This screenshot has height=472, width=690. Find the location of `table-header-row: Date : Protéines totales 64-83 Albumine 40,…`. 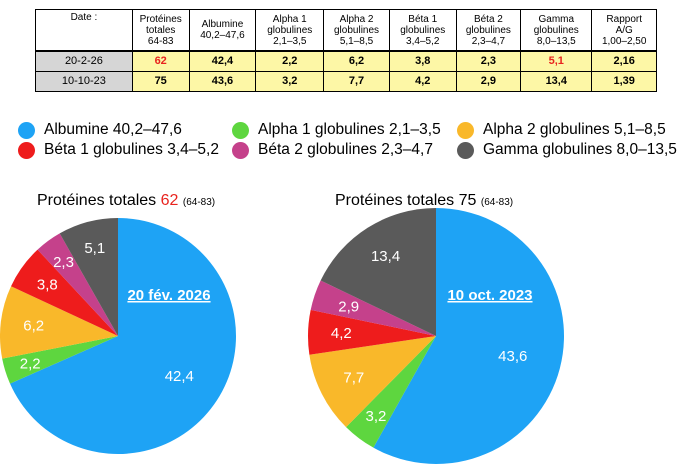

table-header-row: Date : Protéines totales 64-83 Albumine 40,… is located at coordinates (346, 30).